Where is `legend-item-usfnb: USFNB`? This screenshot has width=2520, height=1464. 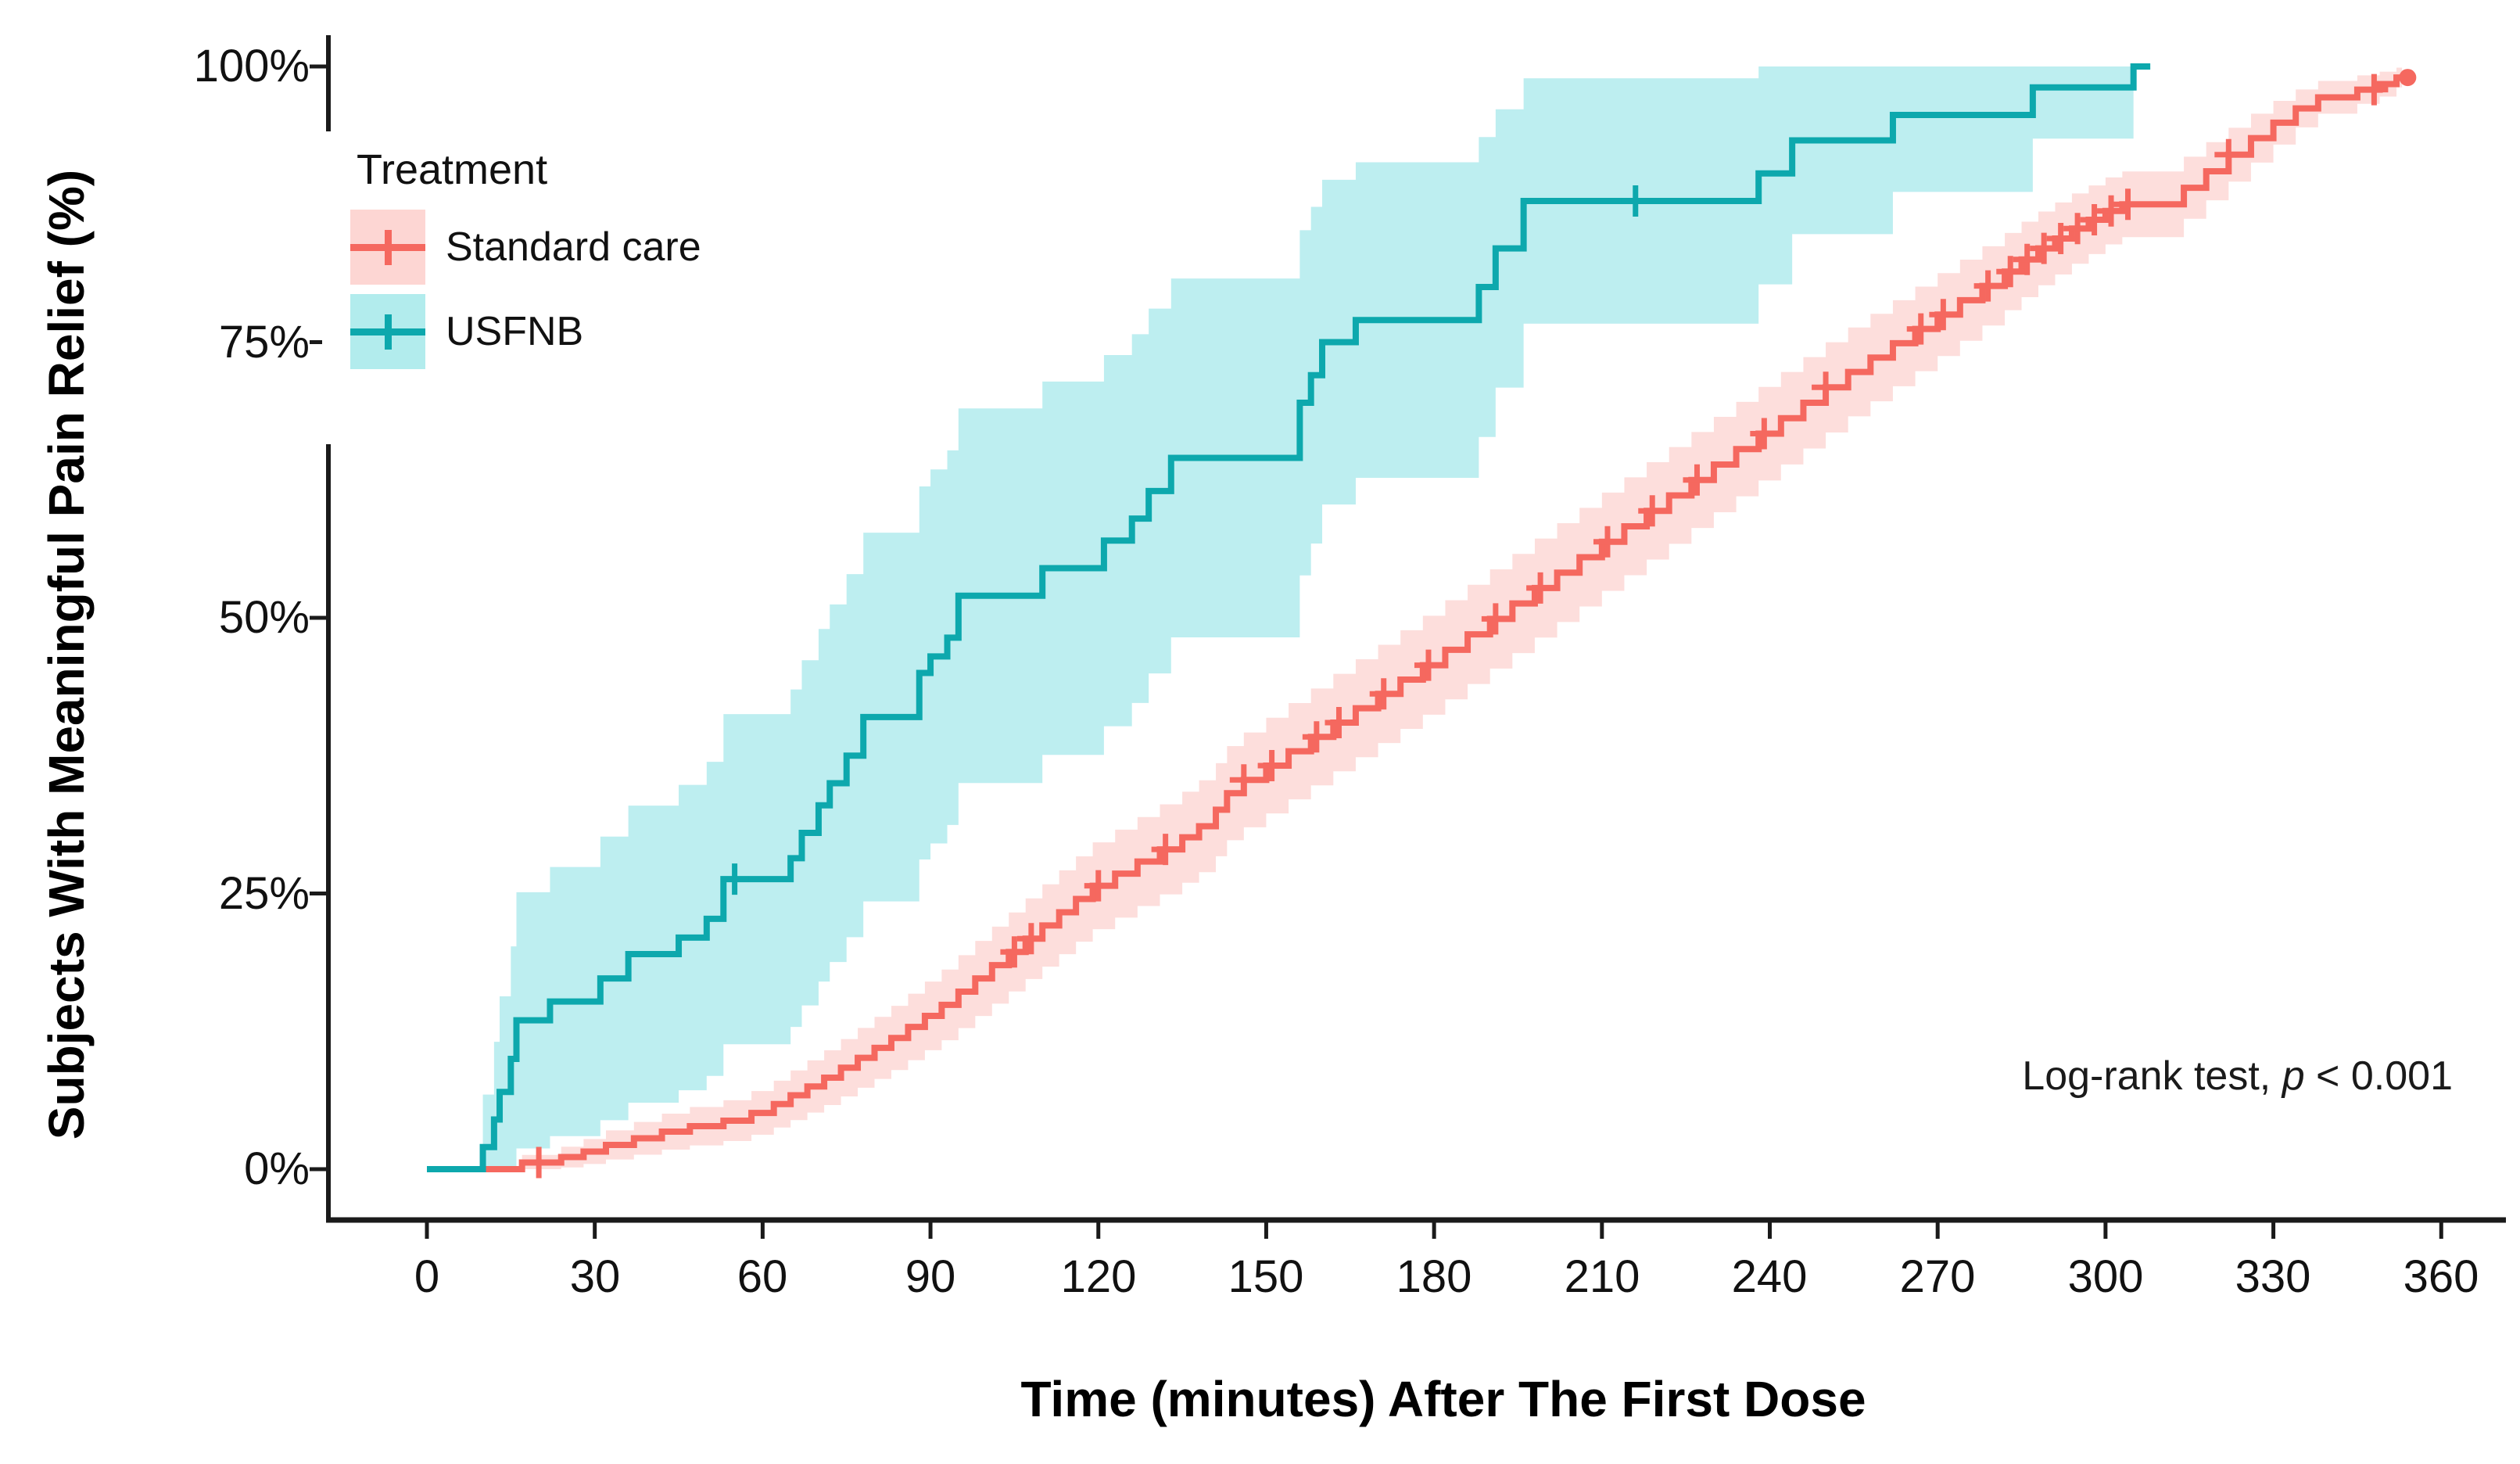 legend-item-usfnb: USFNB is located at coordinates (578, 332).